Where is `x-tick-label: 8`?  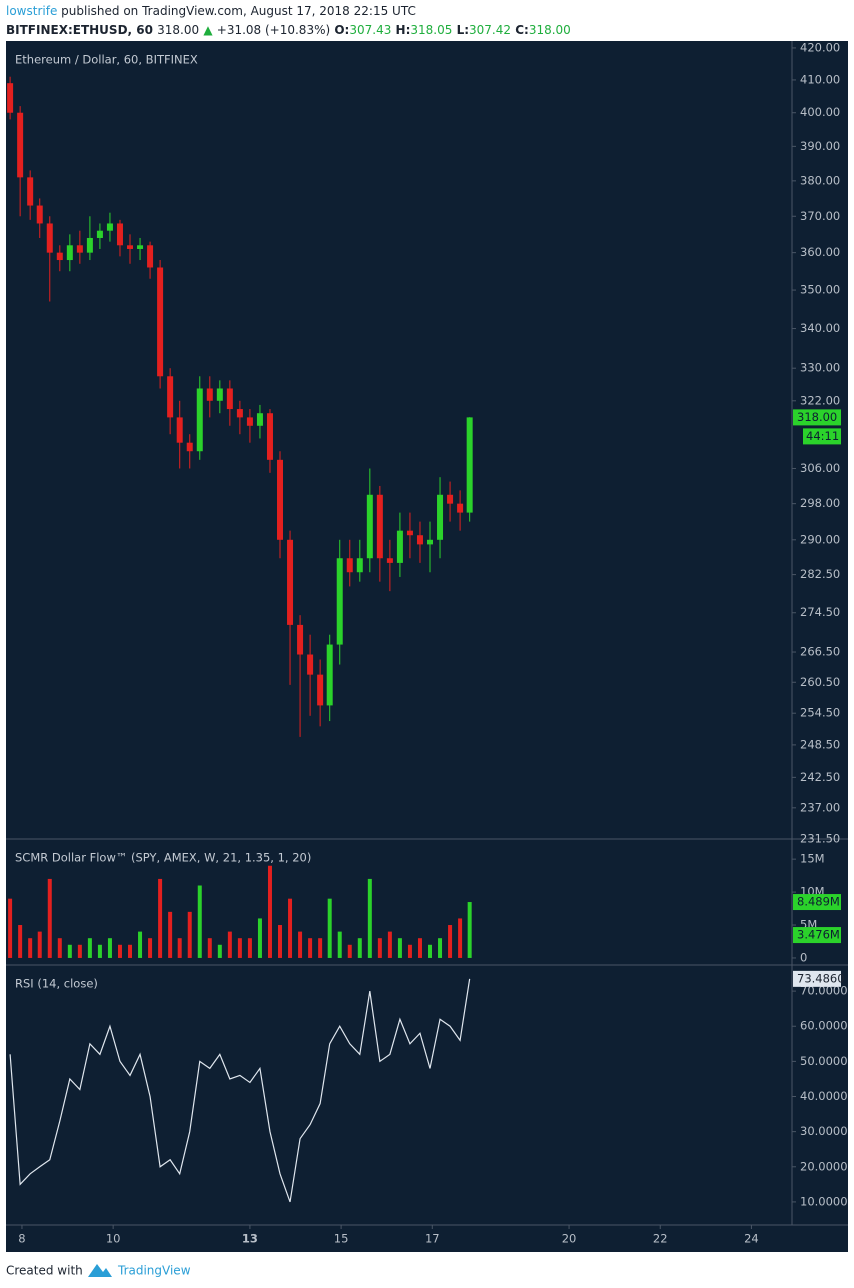
x-tick-label: 8 is located at coordinates (21, 1239).